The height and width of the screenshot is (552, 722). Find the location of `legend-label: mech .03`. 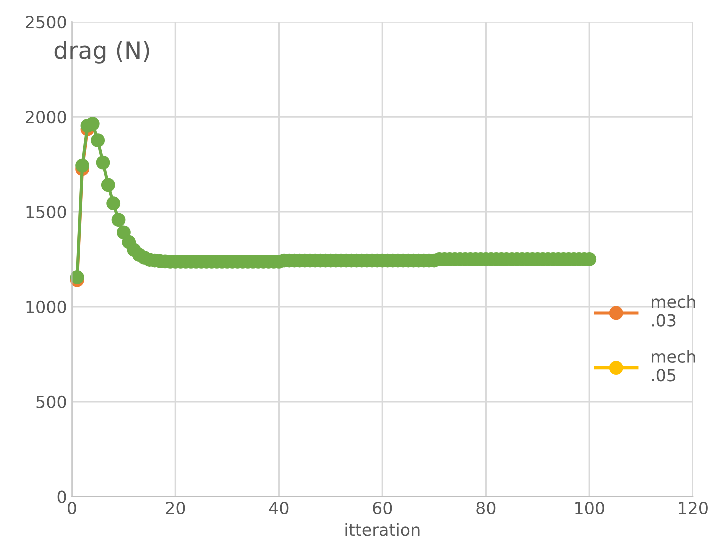

legend-label: mech .03 is located at coordinates (674, 311).